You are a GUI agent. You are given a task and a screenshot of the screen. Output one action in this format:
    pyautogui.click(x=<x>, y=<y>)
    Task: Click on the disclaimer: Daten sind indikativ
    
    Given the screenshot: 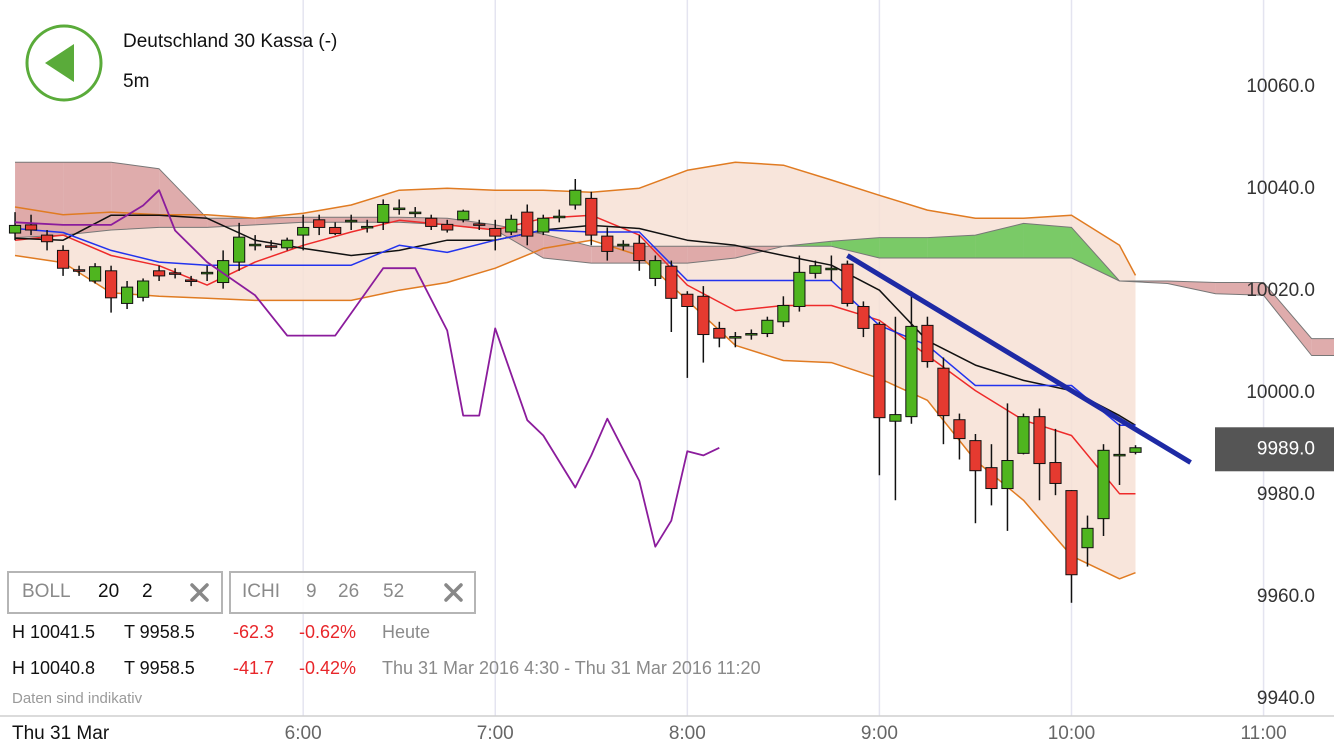 What is the action you would take?
    pyautogui.click(x=77, y=698)
    